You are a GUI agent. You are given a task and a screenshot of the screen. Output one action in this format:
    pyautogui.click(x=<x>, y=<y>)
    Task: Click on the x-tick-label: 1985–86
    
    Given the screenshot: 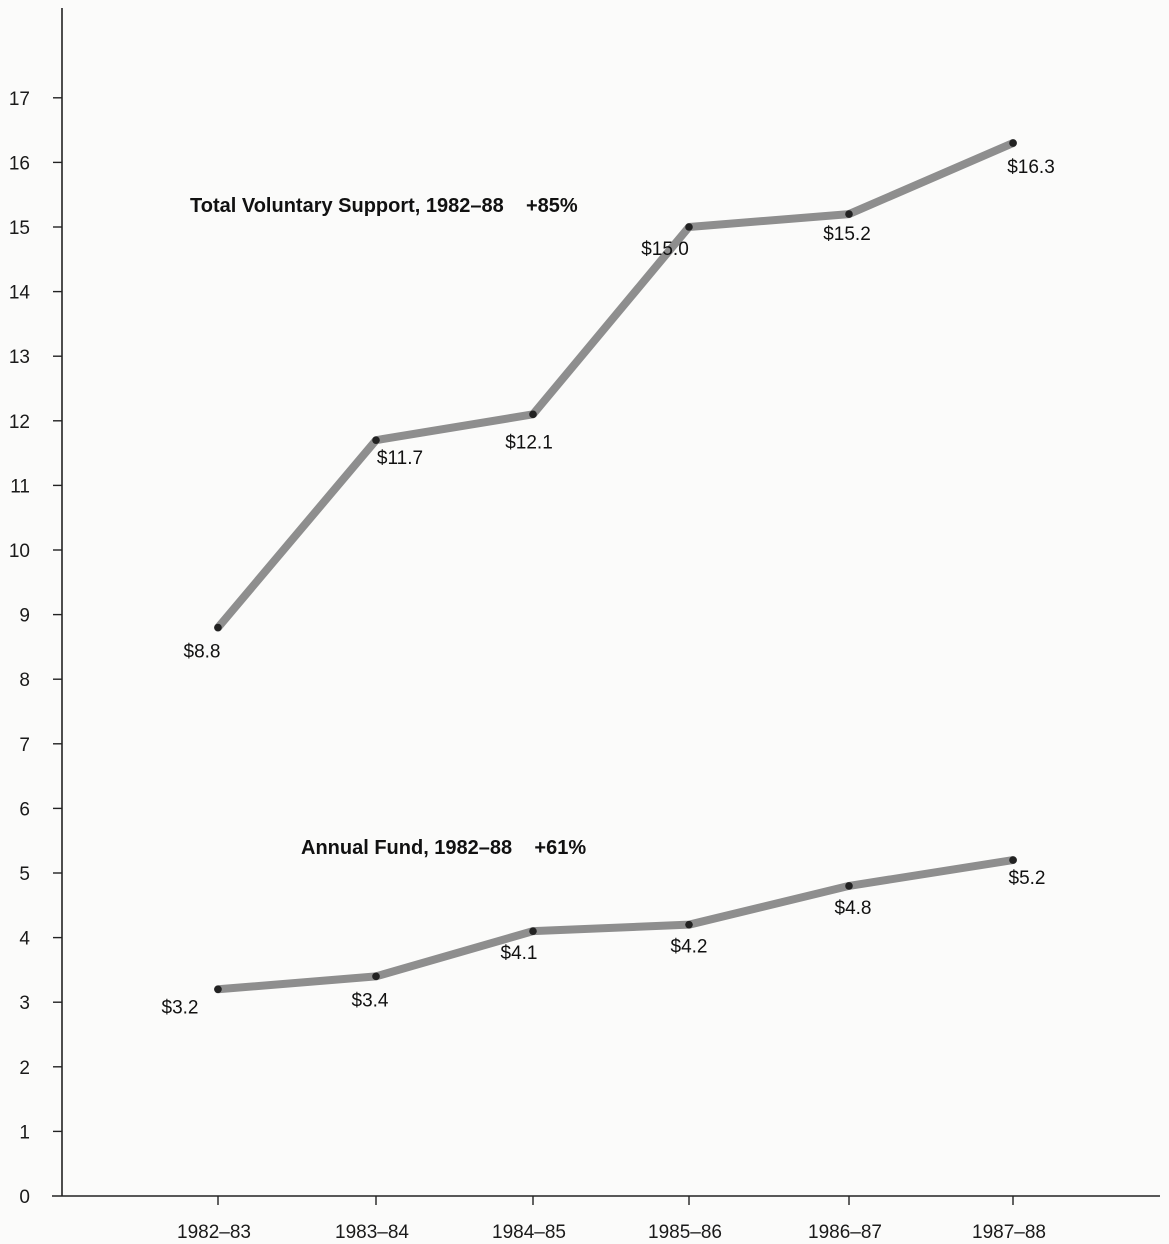 What is the action you would take?
    pyautogui.click(x=685, y=1232)
    